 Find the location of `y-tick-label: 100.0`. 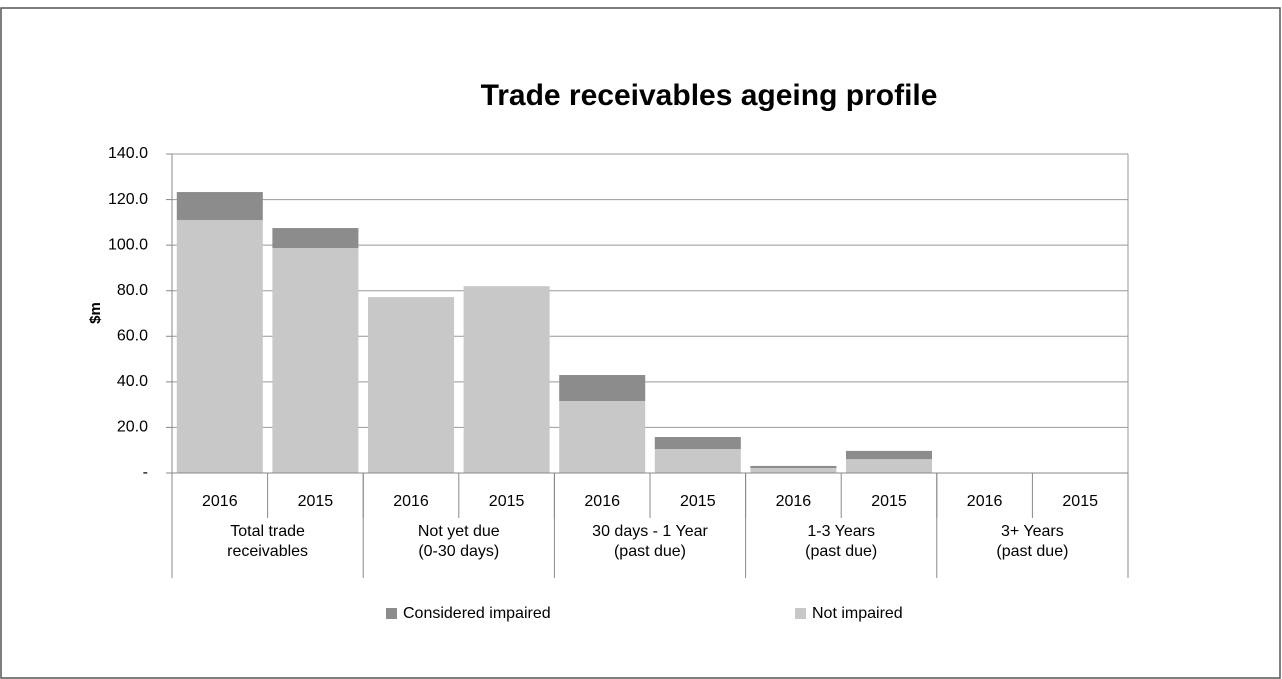

y-tick-label: 100.0 is located at coordinates (128, 244).